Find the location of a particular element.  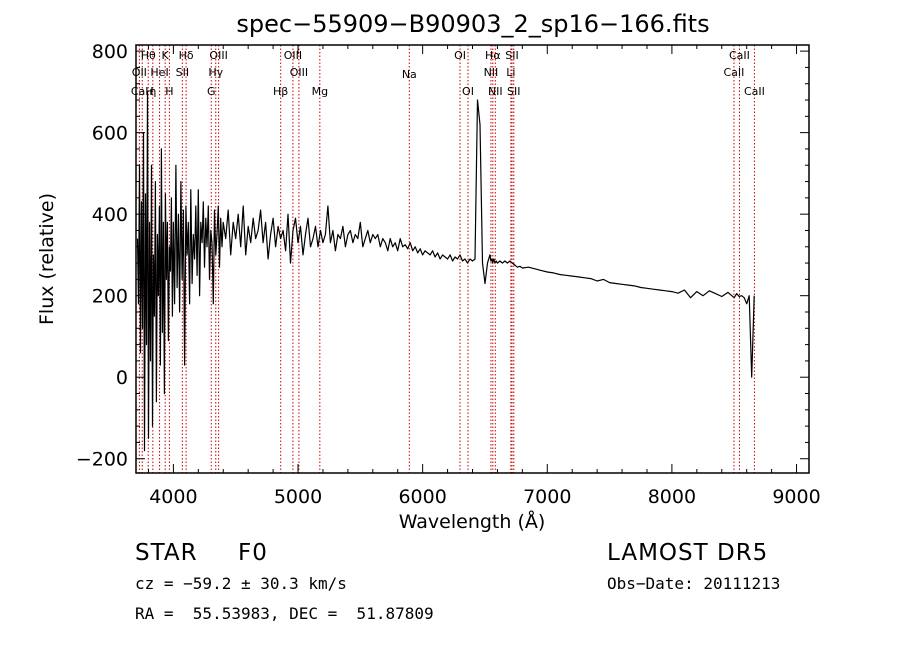

x-tick-label: 5000 is located at coordinates (298, 497).